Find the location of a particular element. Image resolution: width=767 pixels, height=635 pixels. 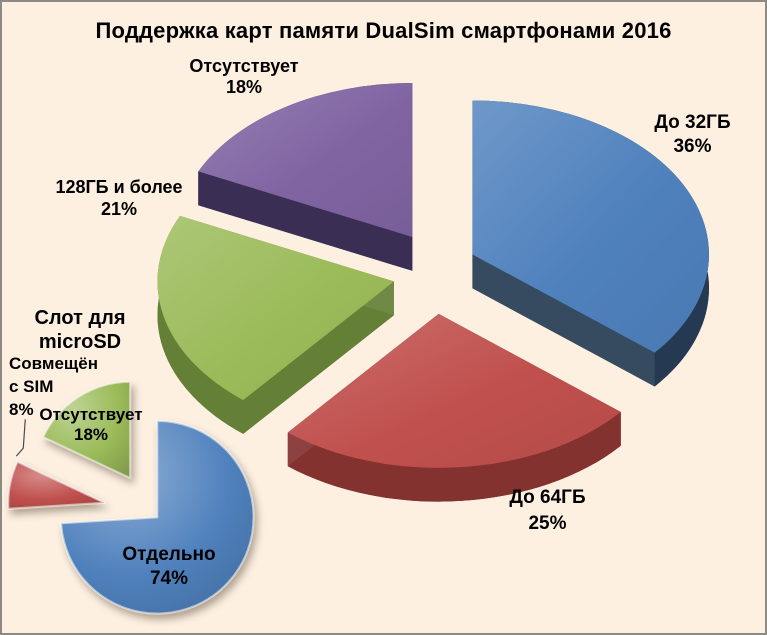

leader-line-combined-sim is located at coordinates (20, 438).